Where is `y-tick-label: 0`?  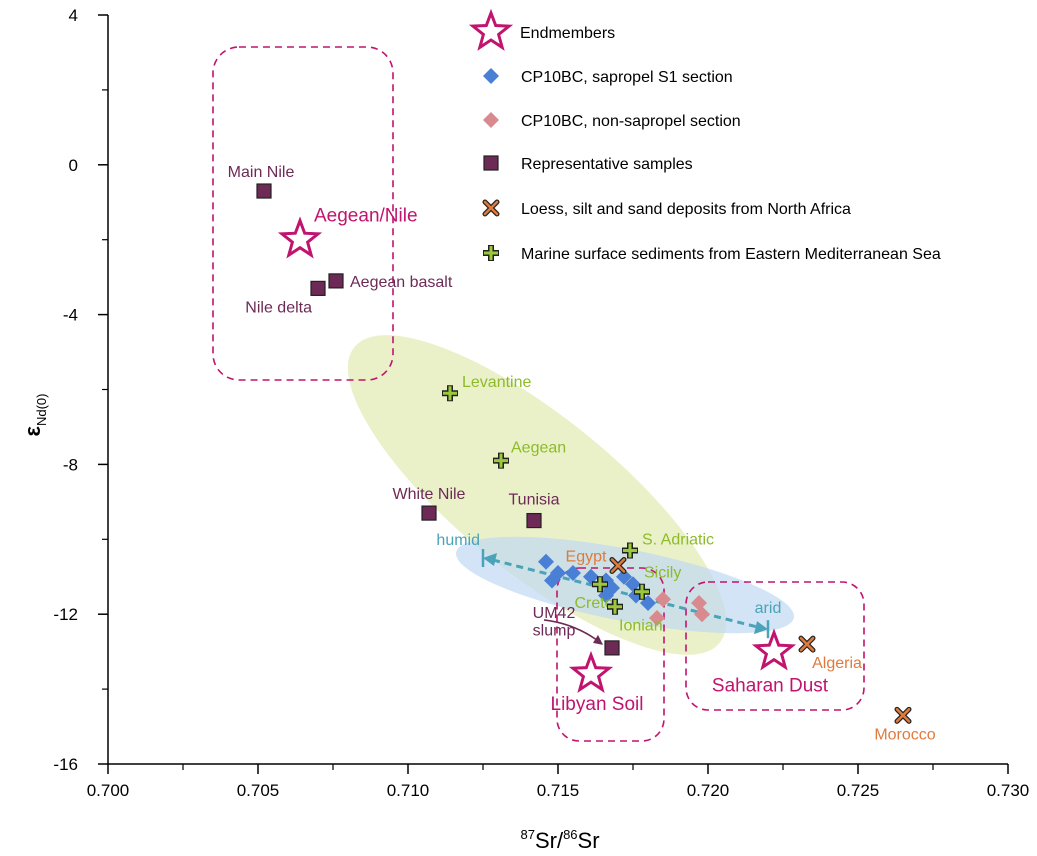 y-tick-label: 0 is located at coordinates (73, 165).